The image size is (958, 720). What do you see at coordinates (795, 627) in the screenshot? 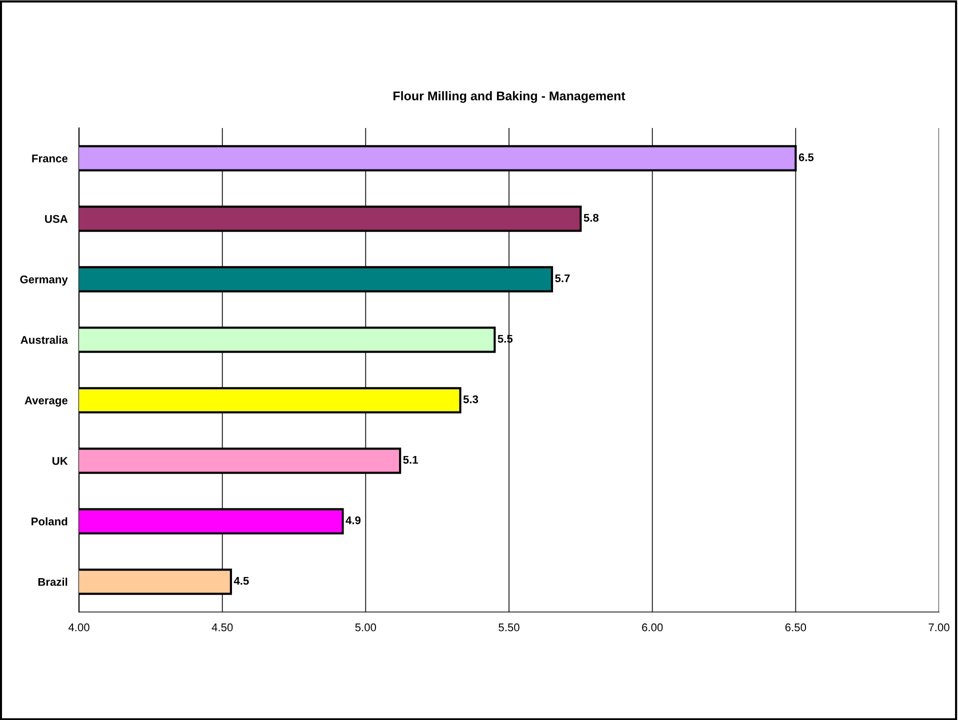
I see `x-tick-label: 6.50` at bounding box center [795, 627].